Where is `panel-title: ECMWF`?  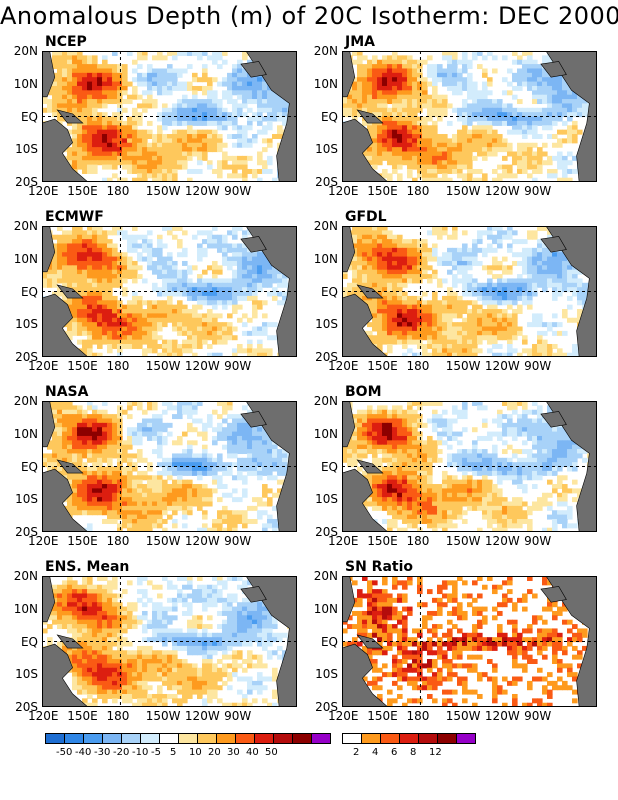 panel-title: ECMWF is located at coordinates (74, 217).